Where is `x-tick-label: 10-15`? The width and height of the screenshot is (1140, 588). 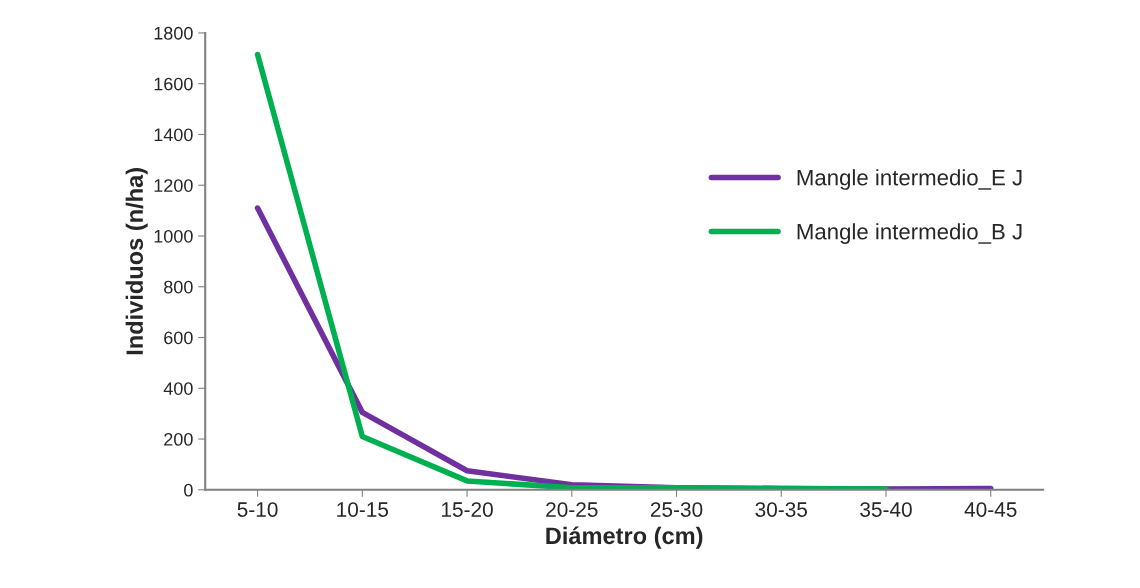 x-tick-label: 10-15 is located at coordinates (363, 509).